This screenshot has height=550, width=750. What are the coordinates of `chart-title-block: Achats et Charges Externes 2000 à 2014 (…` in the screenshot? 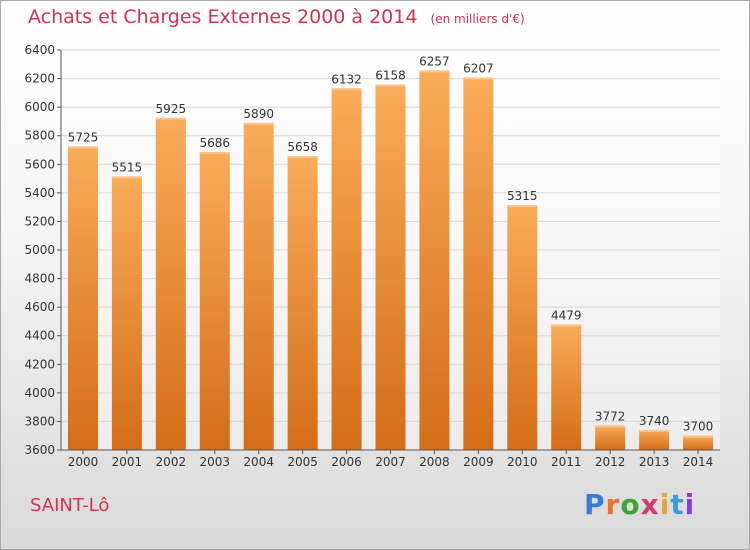 It's located at (276, 17).